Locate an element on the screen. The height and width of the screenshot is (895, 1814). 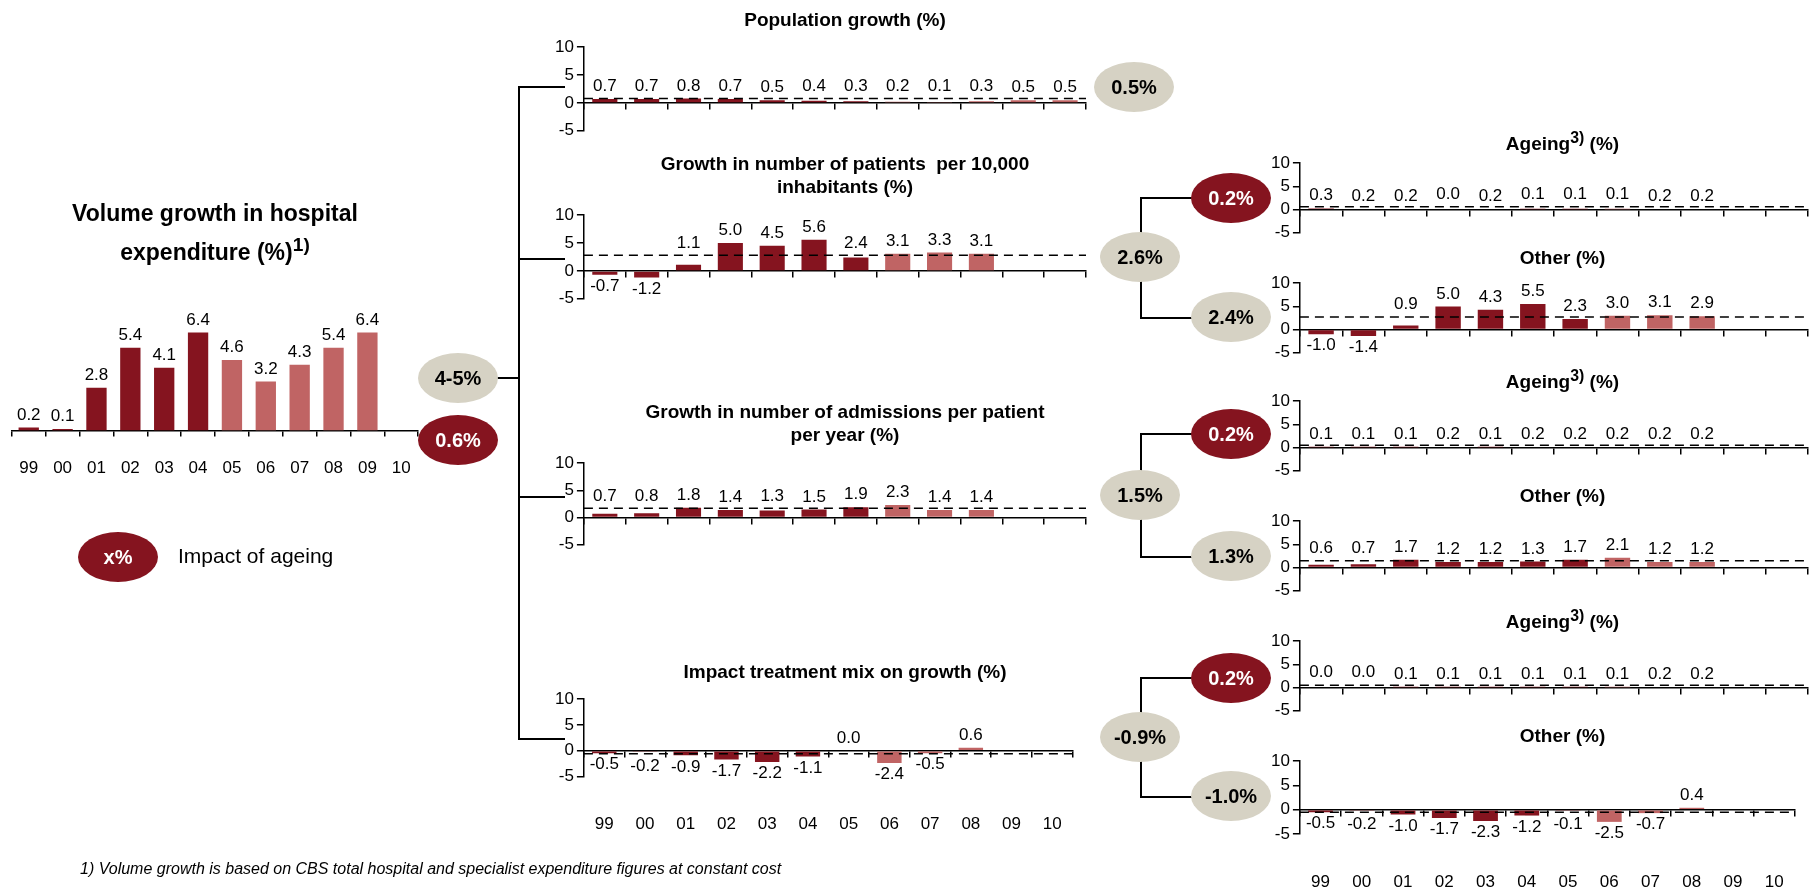
data-label: 0.7 is located at coordinates (1363, 547).